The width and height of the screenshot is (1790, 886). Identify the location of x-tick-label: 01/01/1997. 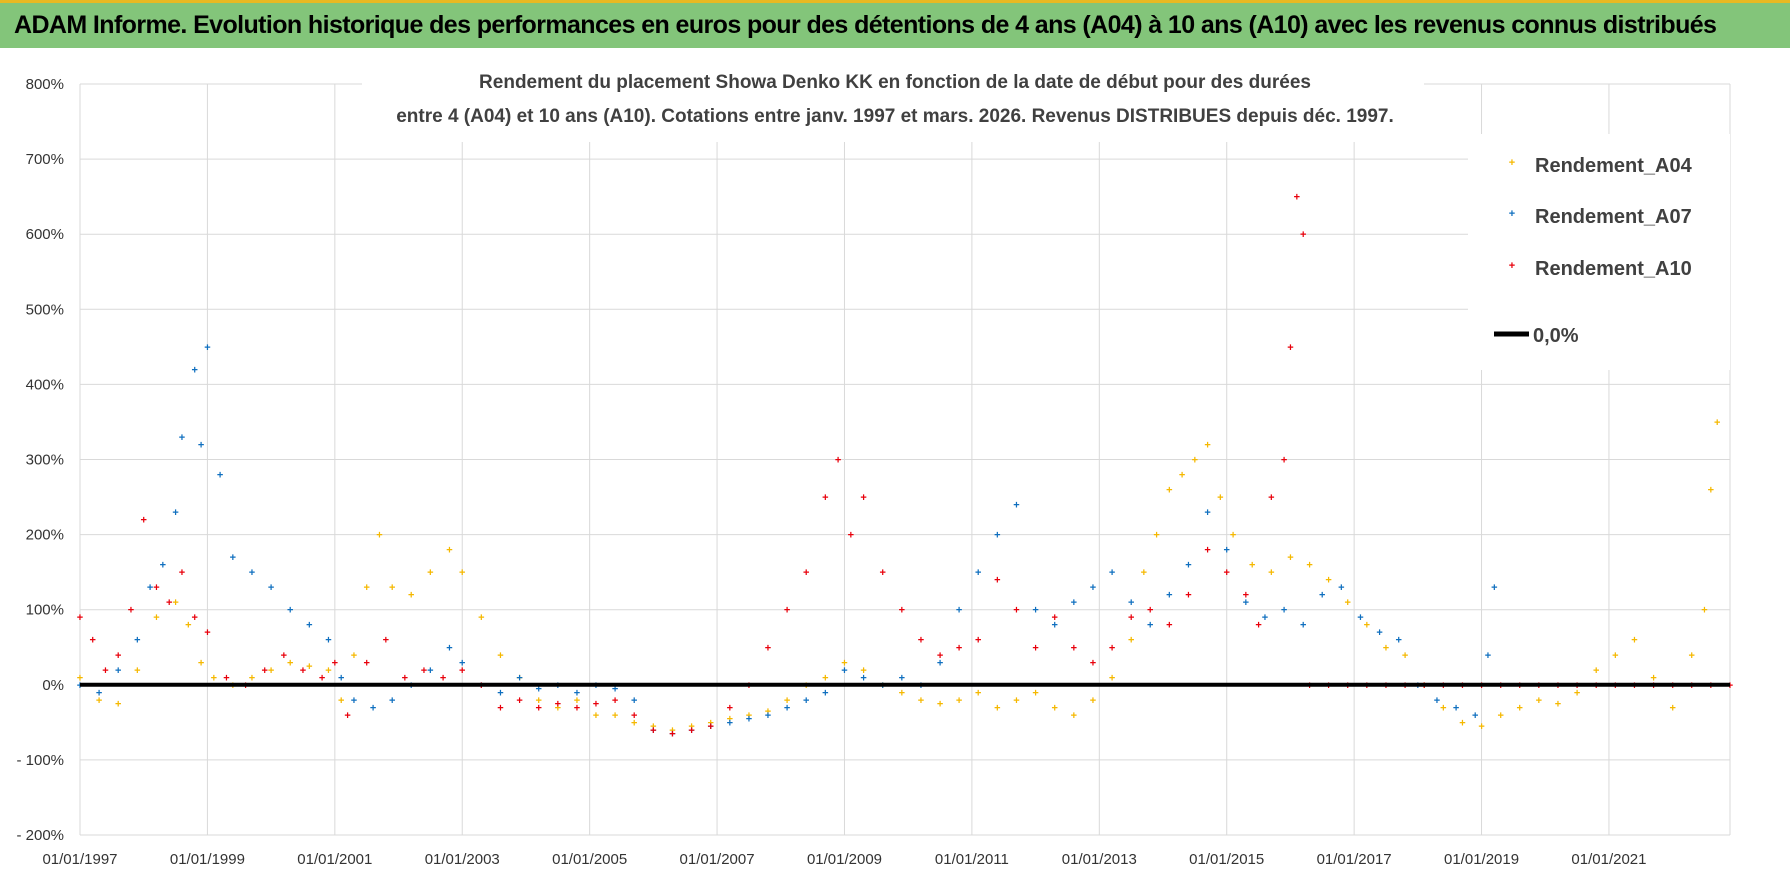
(79, 859).